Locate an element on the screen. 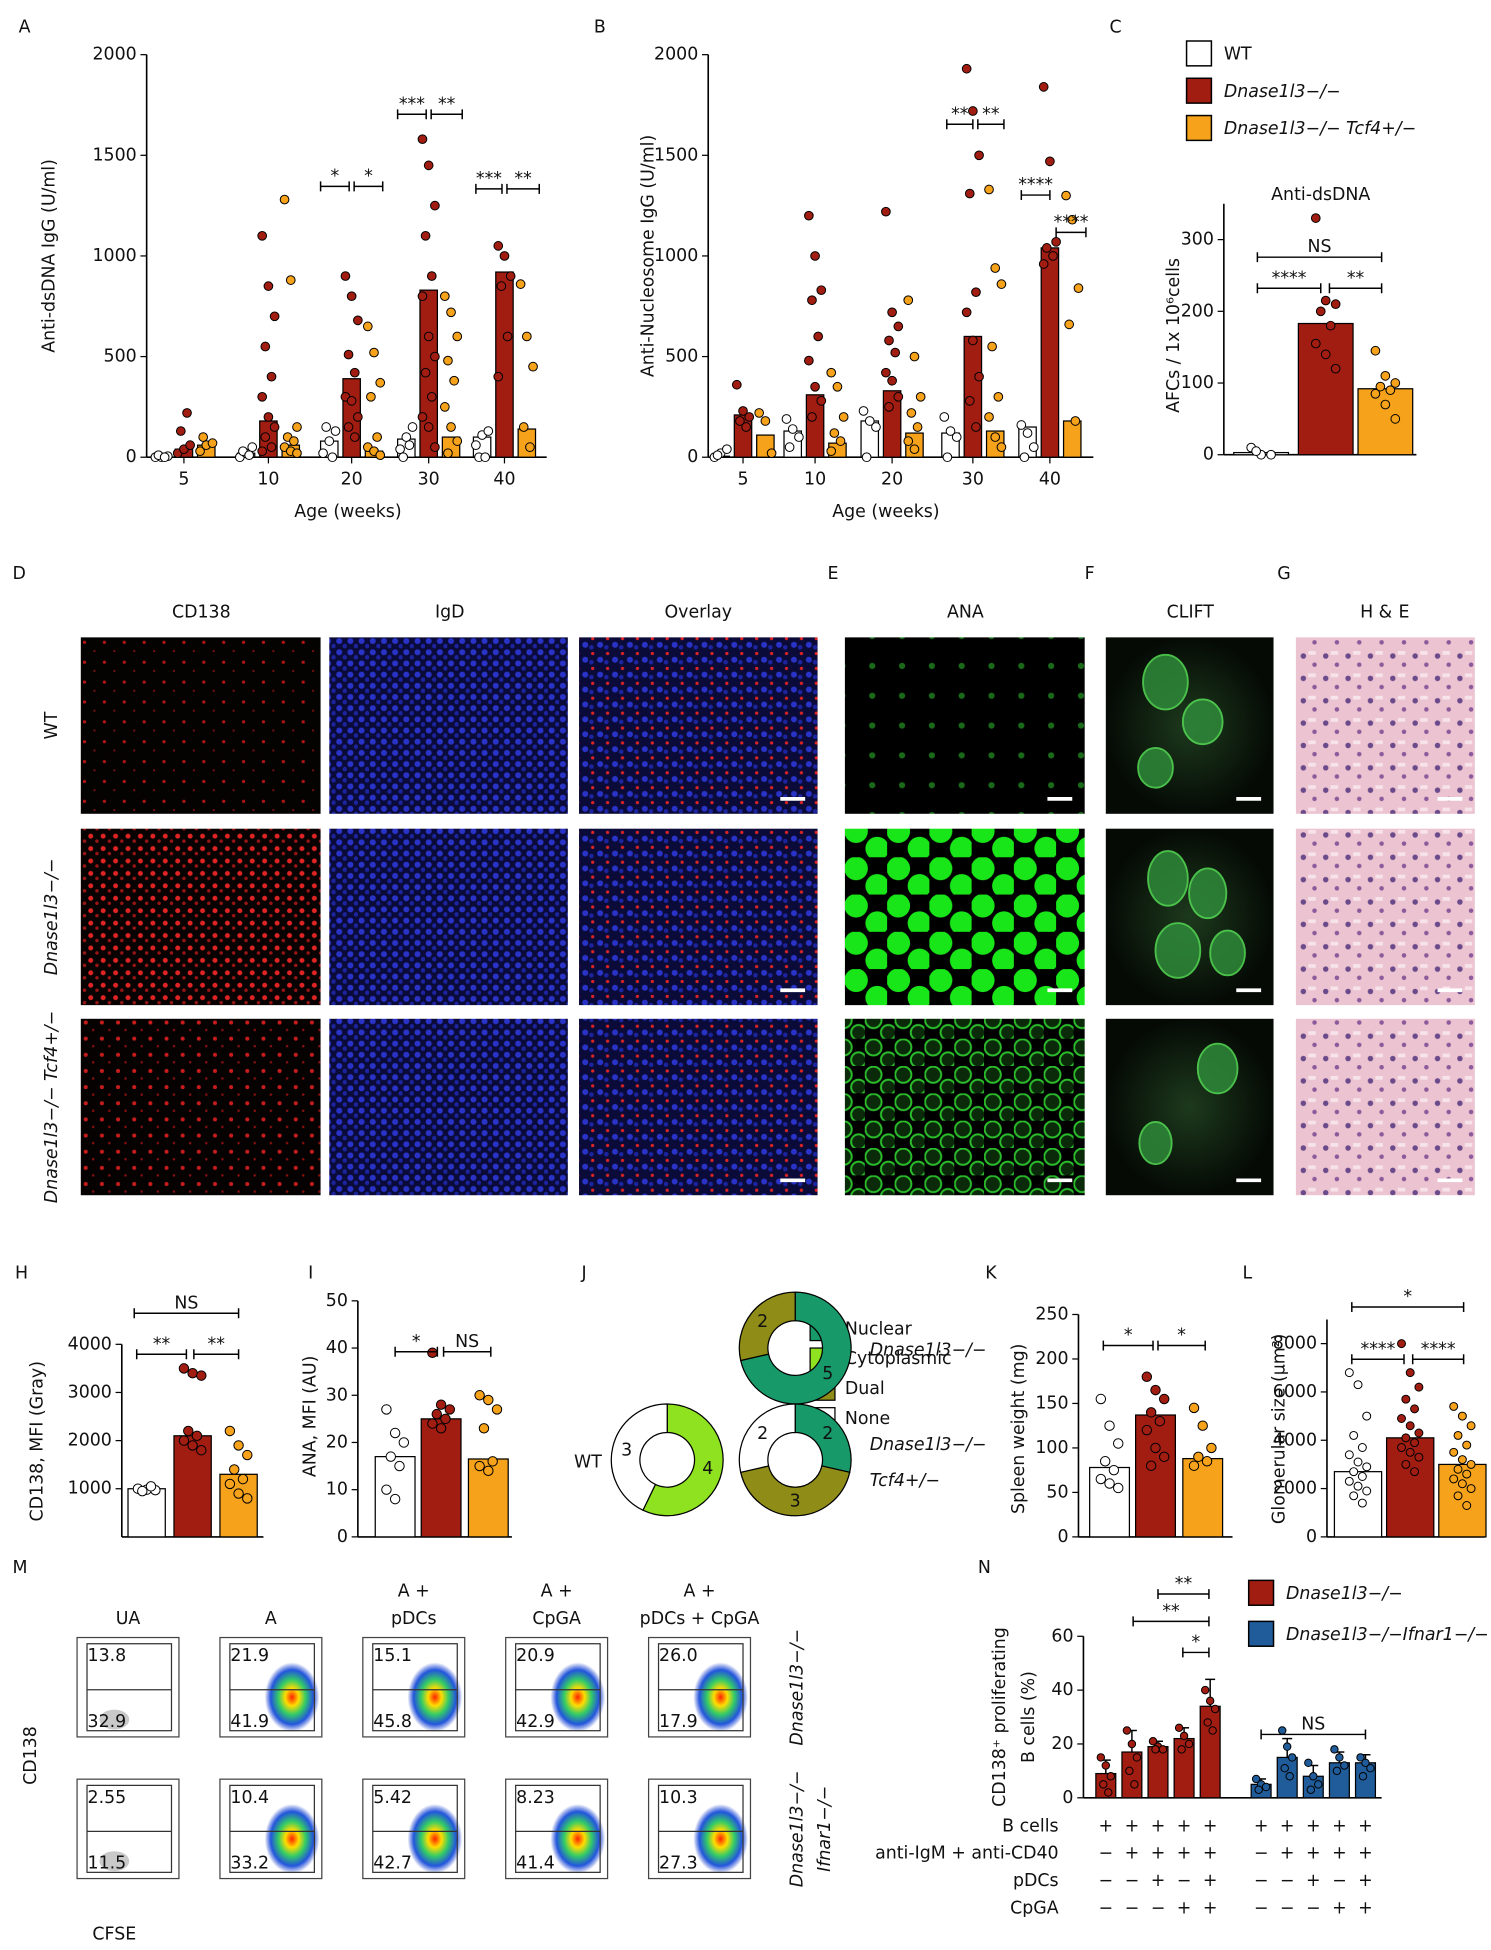 This screenshot has width=1491, height=1950. gate-percent: 15.1 is located at coordinates (392, 1656).